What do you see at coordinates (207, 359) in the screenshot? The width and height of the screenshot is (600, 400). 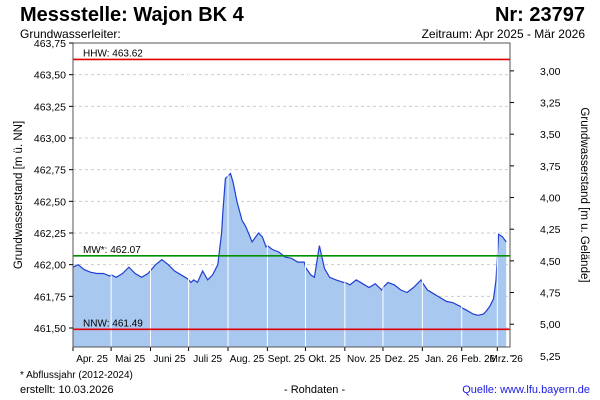 I see `x-tick-label: Juli 25` at bounding box center [207, 359].